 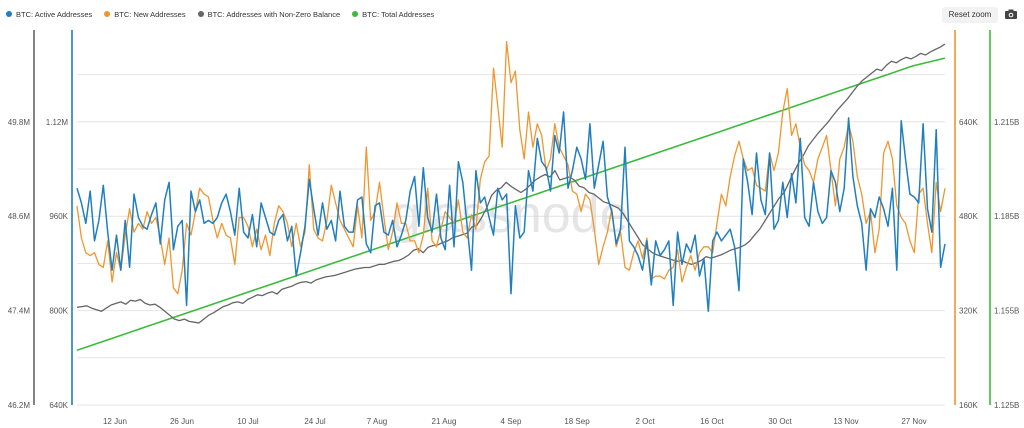 I want to click on legend-item-new: BTC: New Addresses, so click(x=145, y=14).